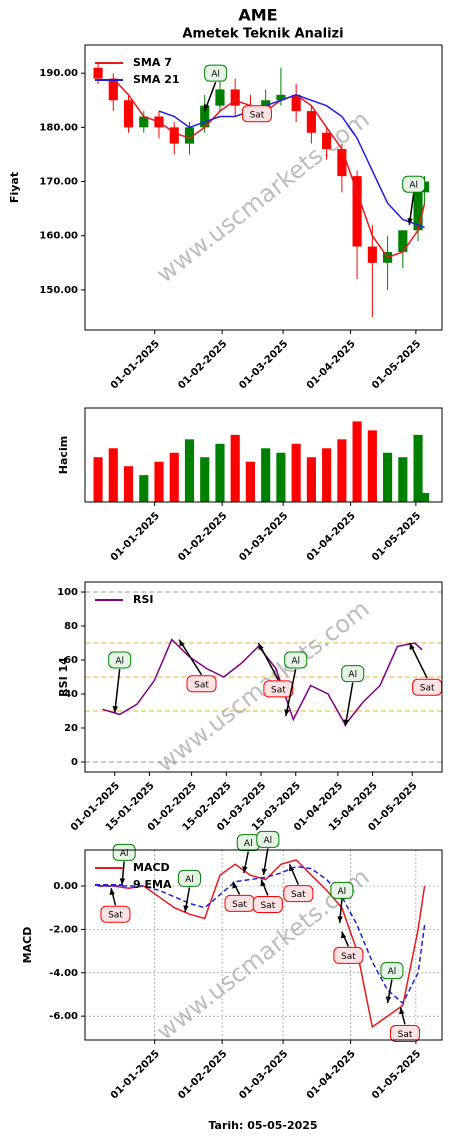 The width and height of the screenshot is (451, 1146). Describe the element at coordinates (63, 1016) in the screenshot. I see `y-tick-label: -6.00` at that location.